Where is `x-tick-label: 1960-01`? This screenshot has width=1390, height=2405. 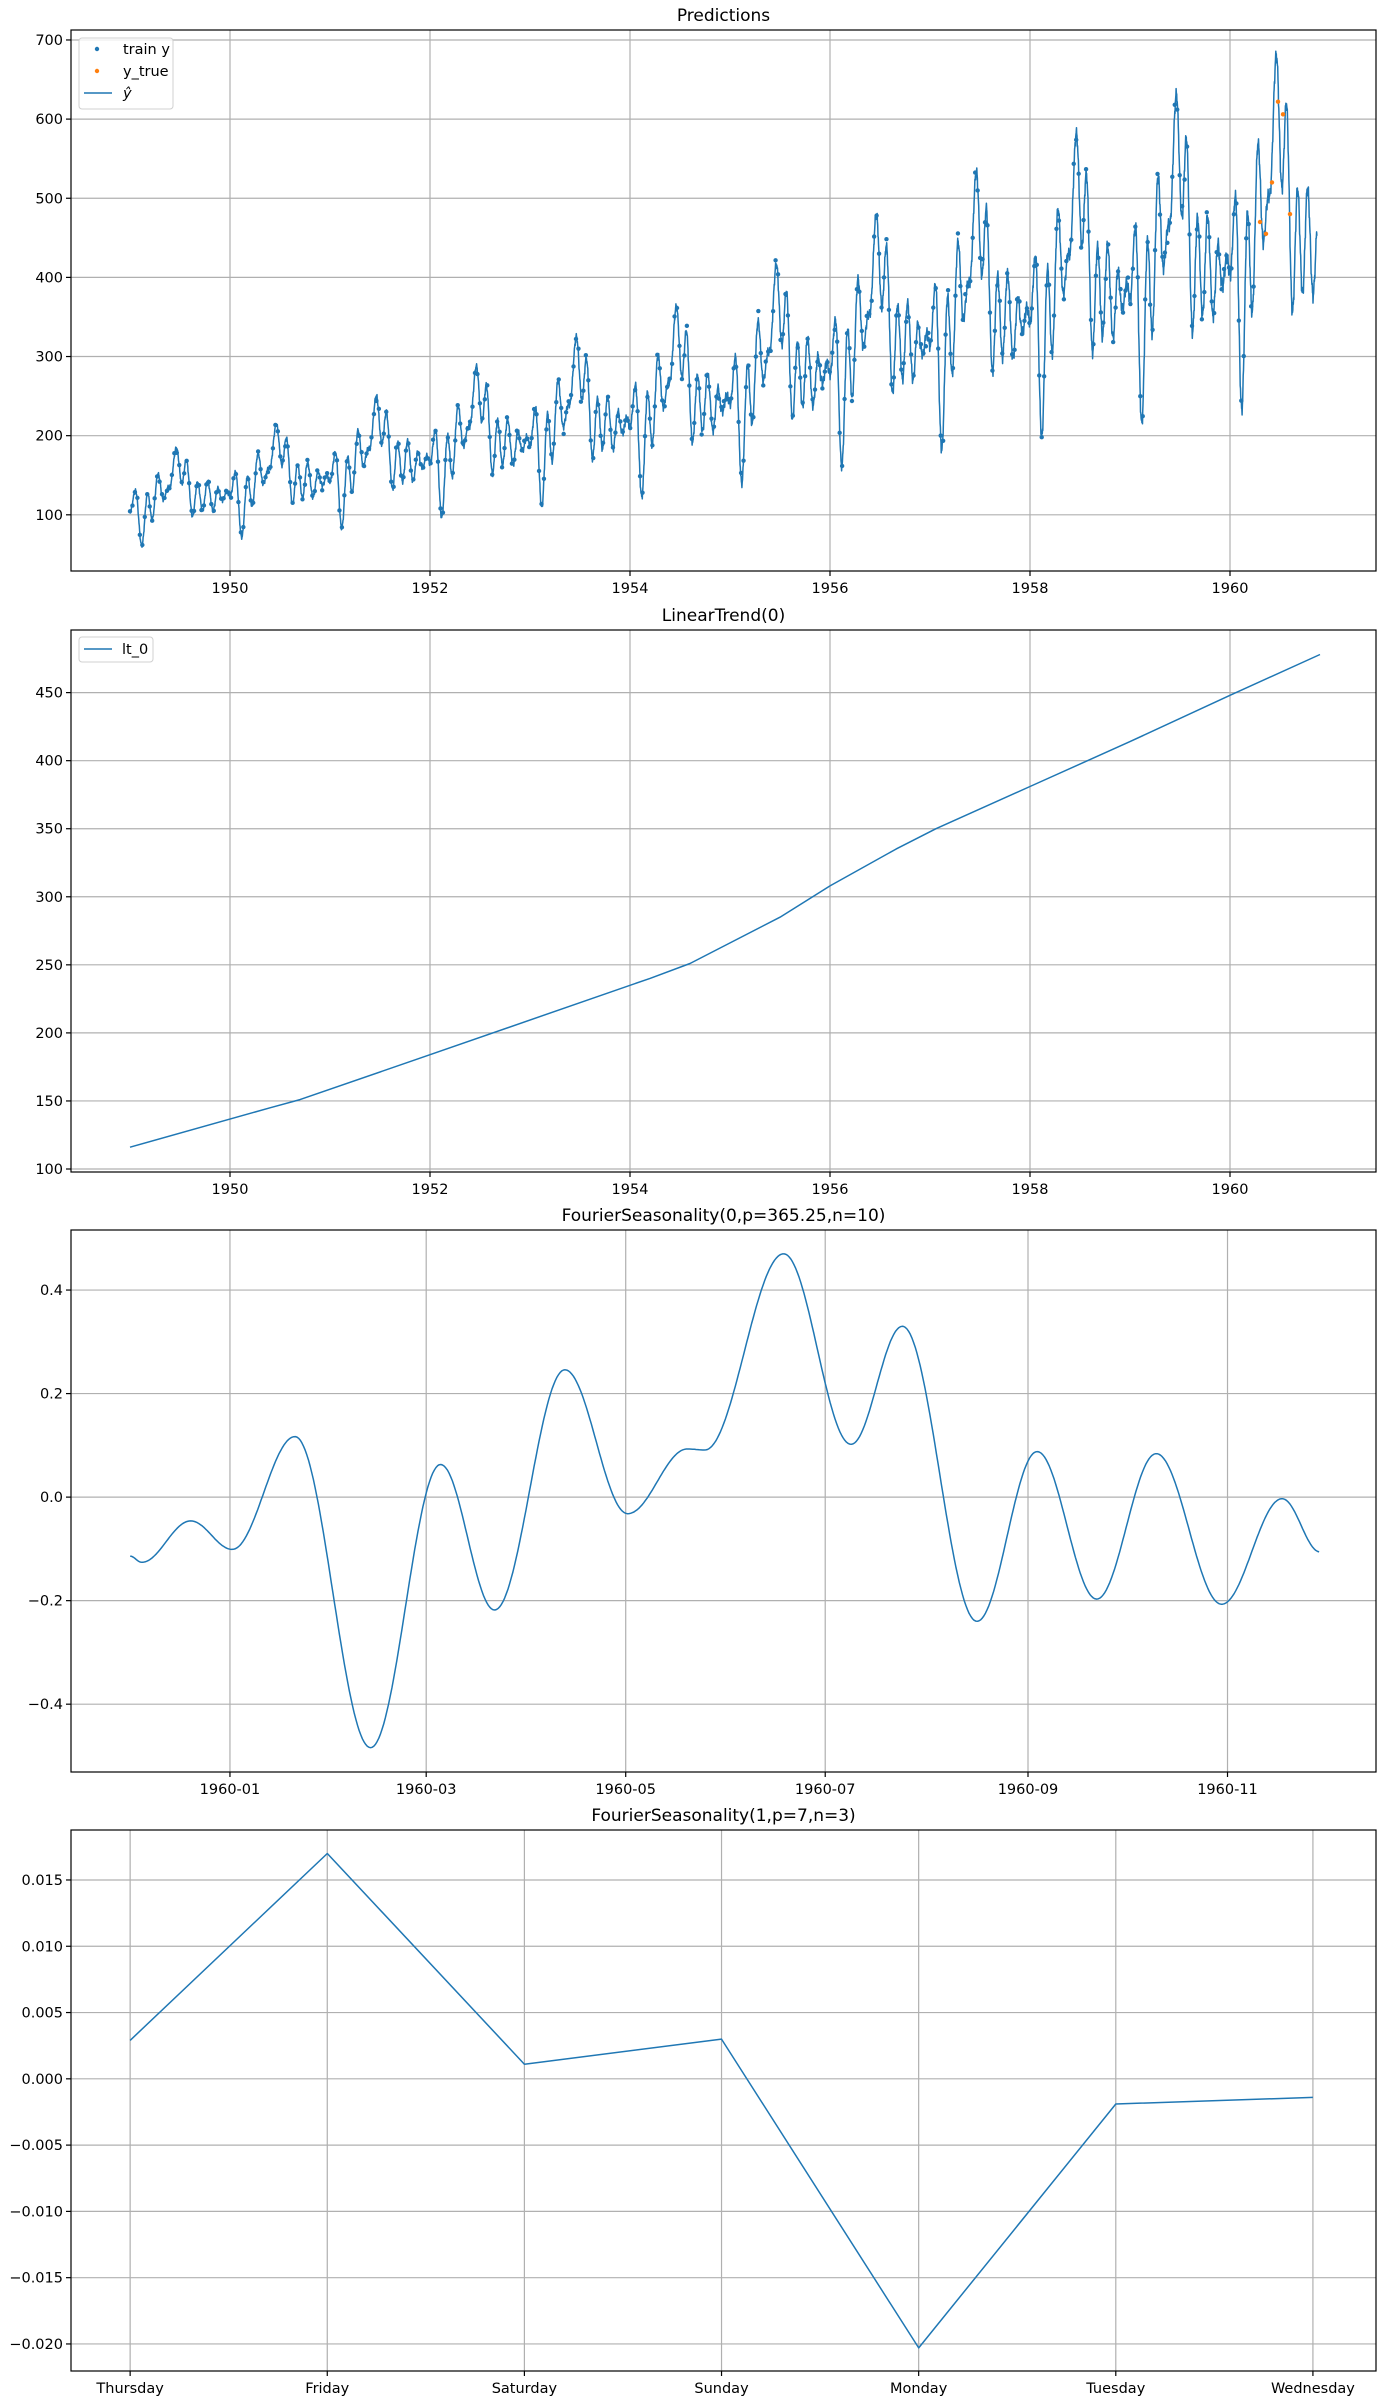
x-tick-label: 1960-01 is located at coordinates (230, 1790).